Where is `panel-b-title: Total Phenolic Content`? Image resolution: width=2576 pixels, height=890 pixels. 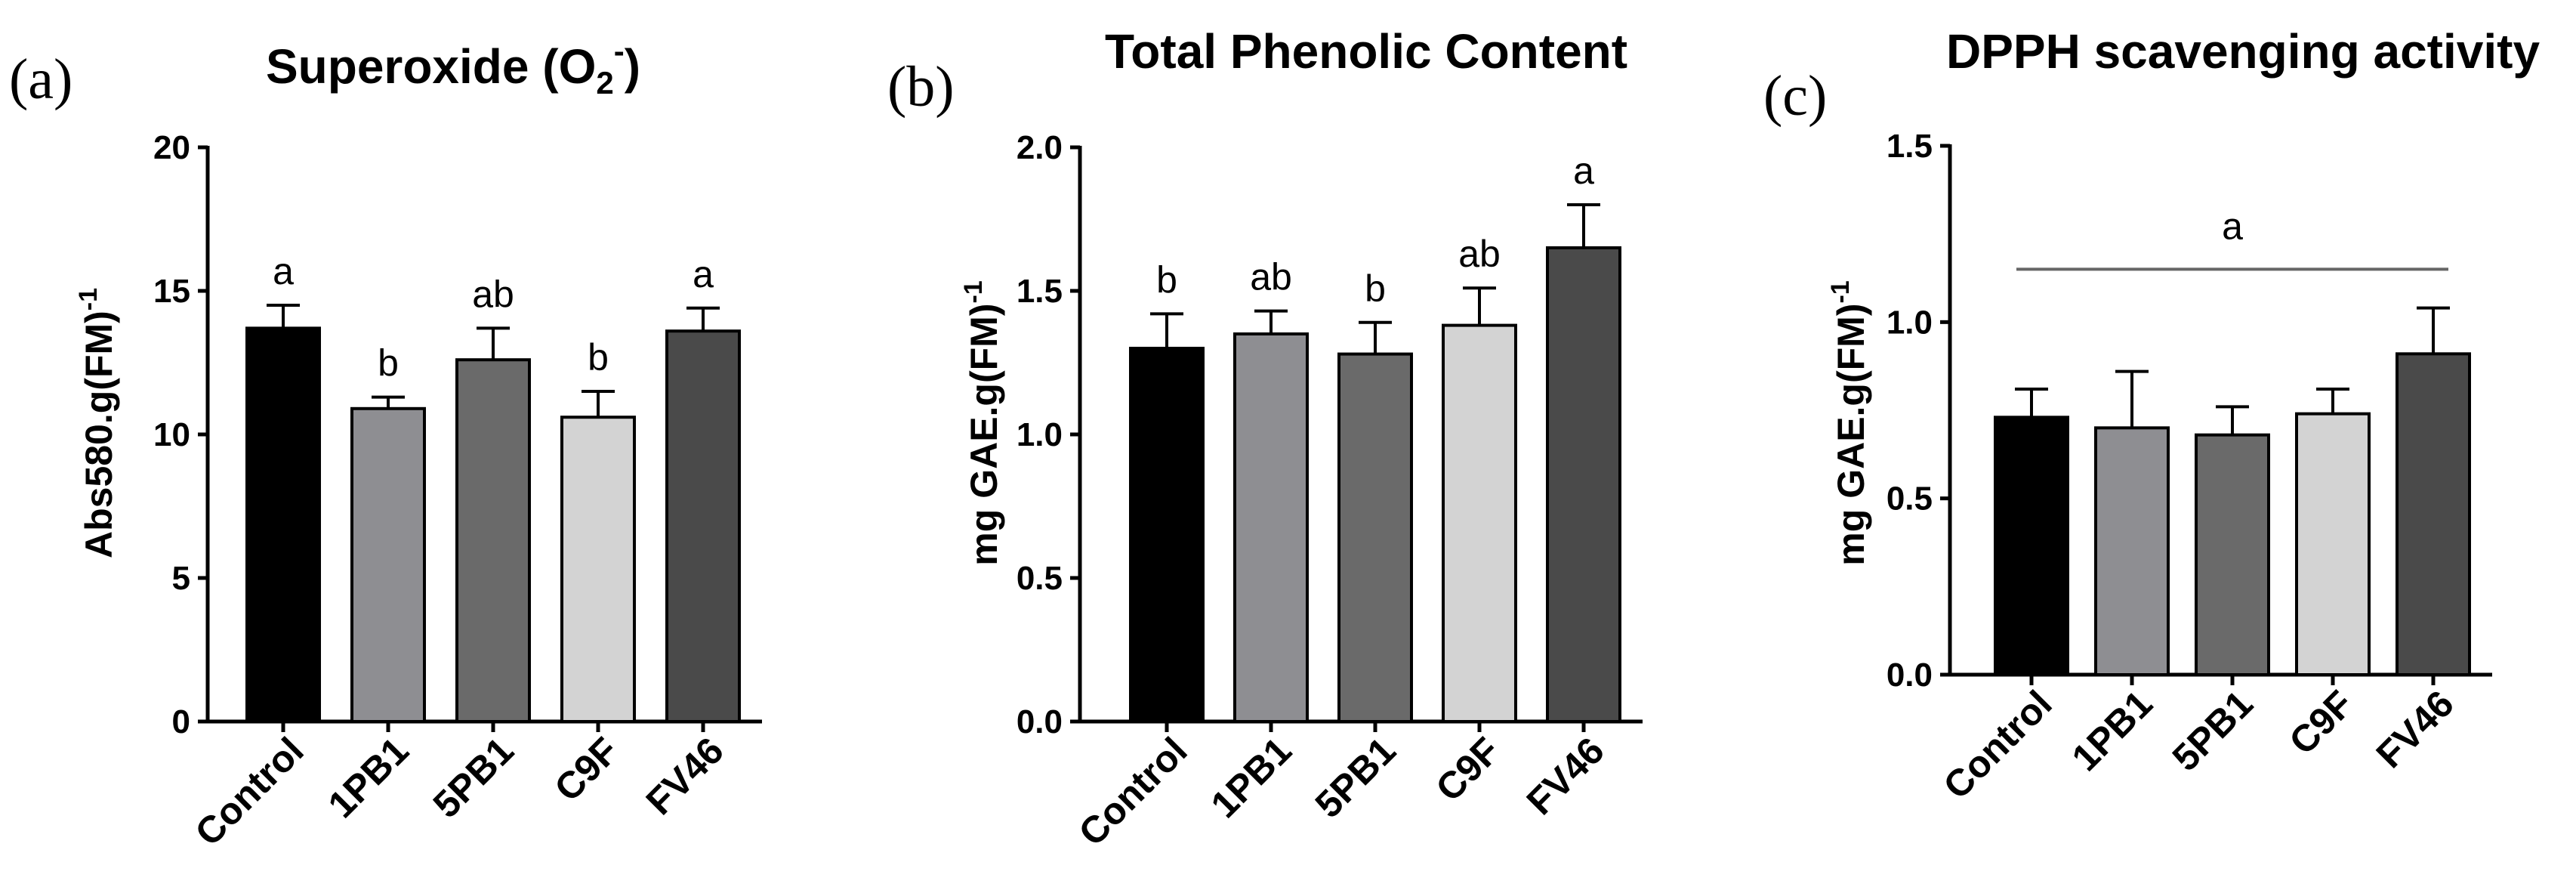
panel-b-title: Total Phenolic Content is located at coordinates (1366, 52).